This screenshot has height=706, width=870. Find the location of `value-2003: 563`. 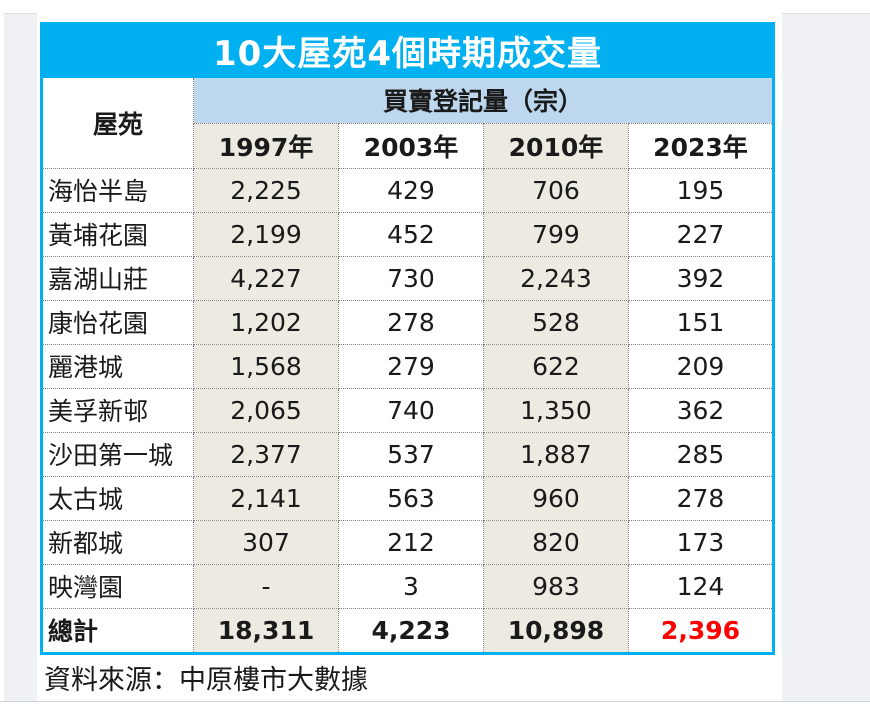

value-2003: 563 is located at coordinates (411, 498).